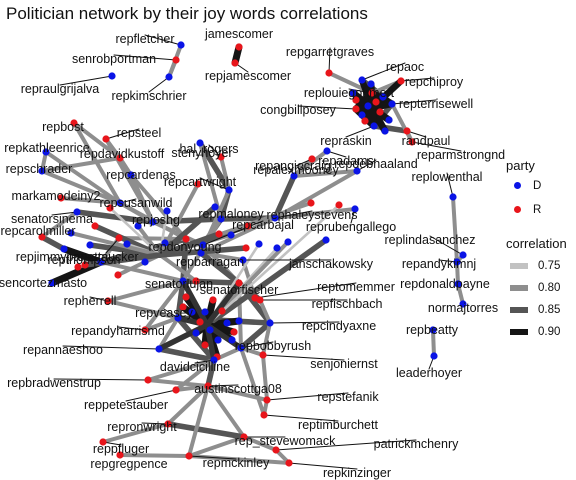  What do you see at coordinates (535, 332) in the screenshot?
I see `legend-corr-090: 0.90` at bounding box center [535, 332].